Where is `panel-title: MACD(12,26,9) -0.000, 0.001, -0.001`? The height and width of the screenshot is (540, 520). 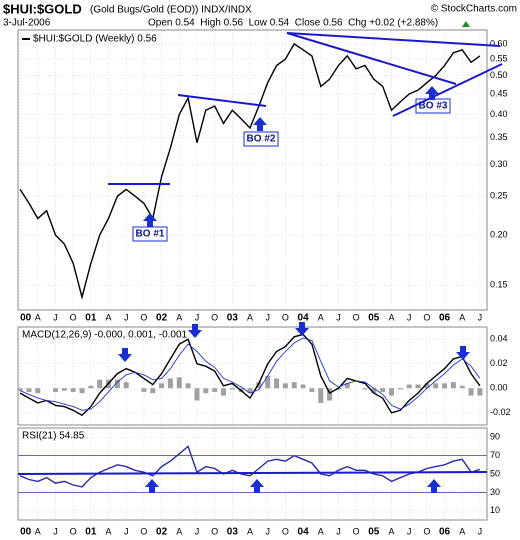
panel-title: MACD(12,26,9) -0.000, 0.001, -0.001 is located at coordinates (105, 335).